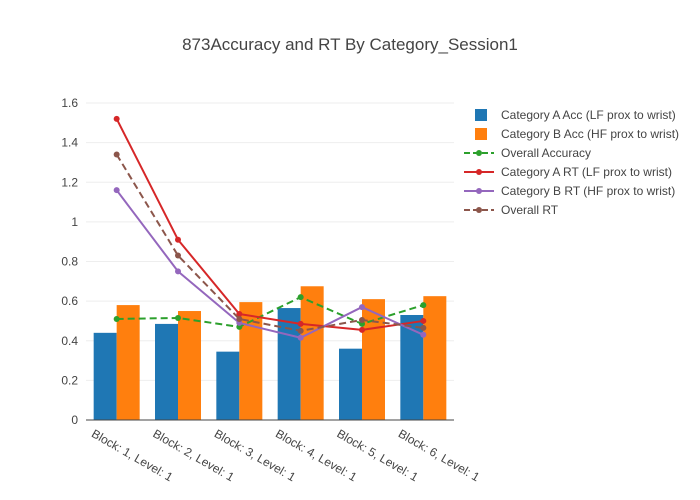 The height and width of the screenshot is (500, 700). I want to click on chart-title: 873Accuracy and RT By Category_Session1, so click(350, 44).